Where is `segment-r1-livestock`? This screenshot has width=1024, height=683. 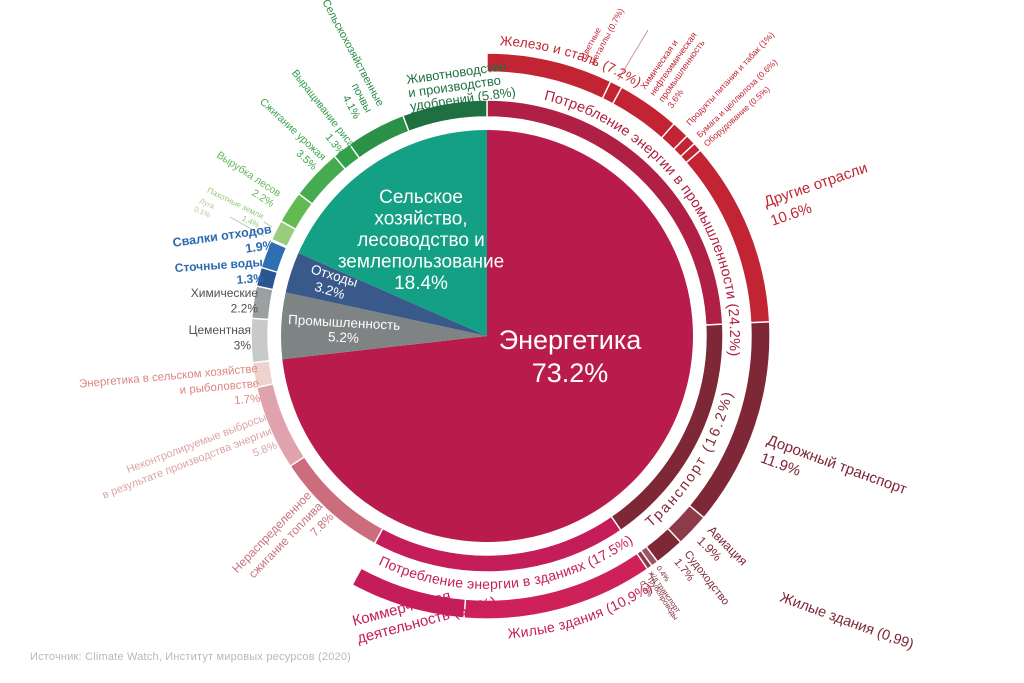 segment-r1-livestock is located at coordinates (444, 116).